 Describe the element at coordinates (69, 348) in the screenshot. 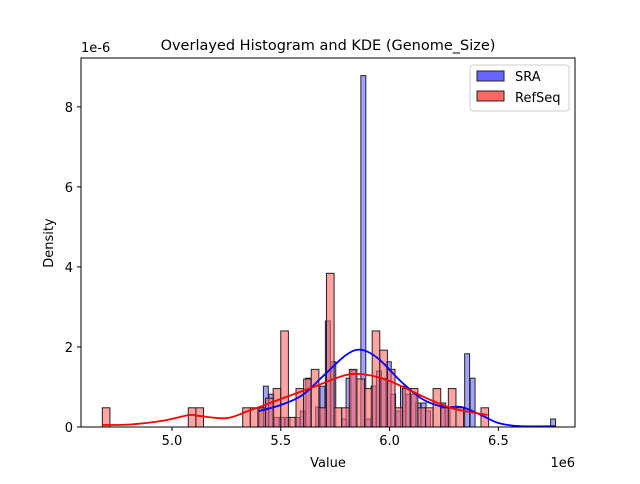

I see `y-tick-label: 2` at that location.